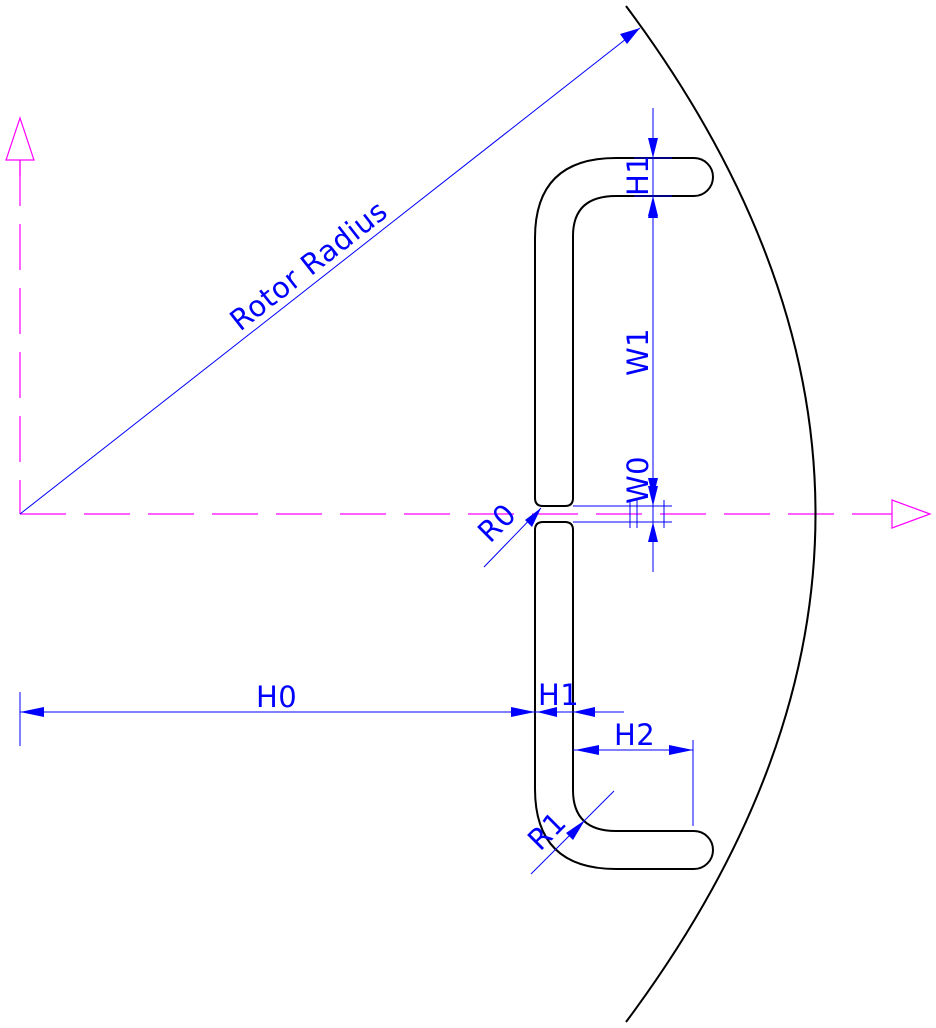 This screenshot has width=936, height=1028. Describe the element at coordinates (558, 695) in the screenshot. I see `h1-bottom-label: H1` at that location.